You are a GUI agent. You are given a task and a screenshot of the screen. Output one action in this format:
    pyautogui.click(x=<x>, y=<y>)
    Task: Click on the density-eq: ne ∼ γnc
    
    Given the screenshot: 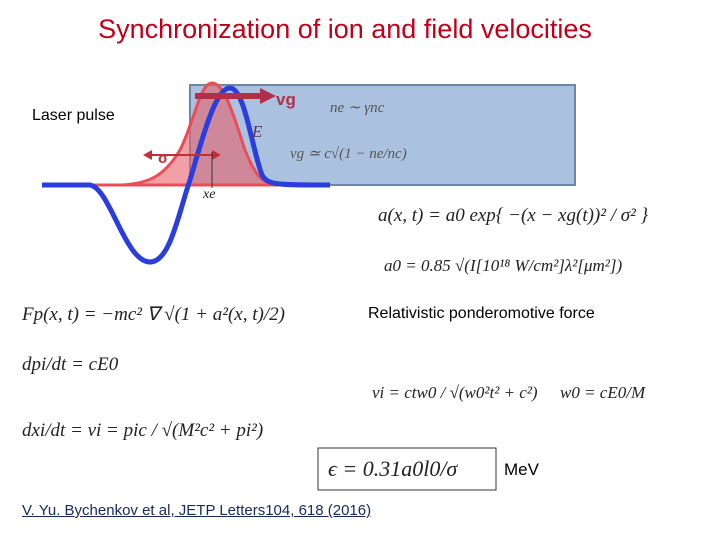 What is the action you would take?
    pyautogui.click(x=357, y=108)
    